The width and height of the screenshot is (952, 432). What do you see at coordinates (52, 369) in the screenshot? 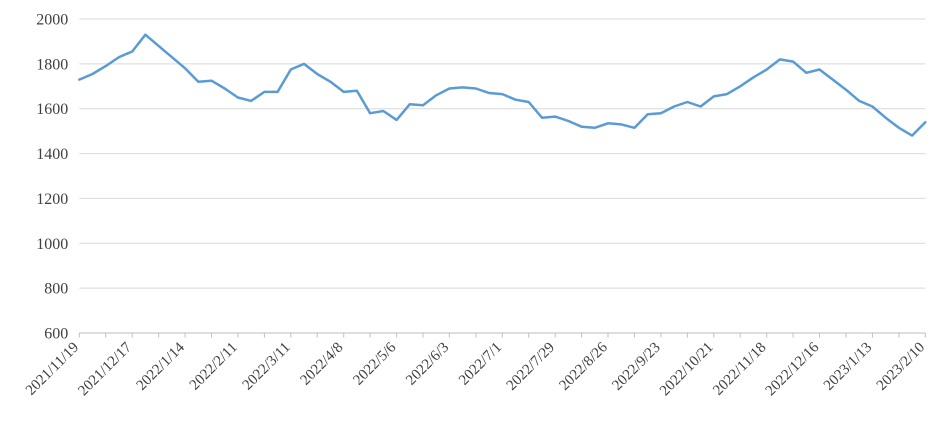
I see `x-axis-label: 2021/11/19` at bounding box center [52, 369].